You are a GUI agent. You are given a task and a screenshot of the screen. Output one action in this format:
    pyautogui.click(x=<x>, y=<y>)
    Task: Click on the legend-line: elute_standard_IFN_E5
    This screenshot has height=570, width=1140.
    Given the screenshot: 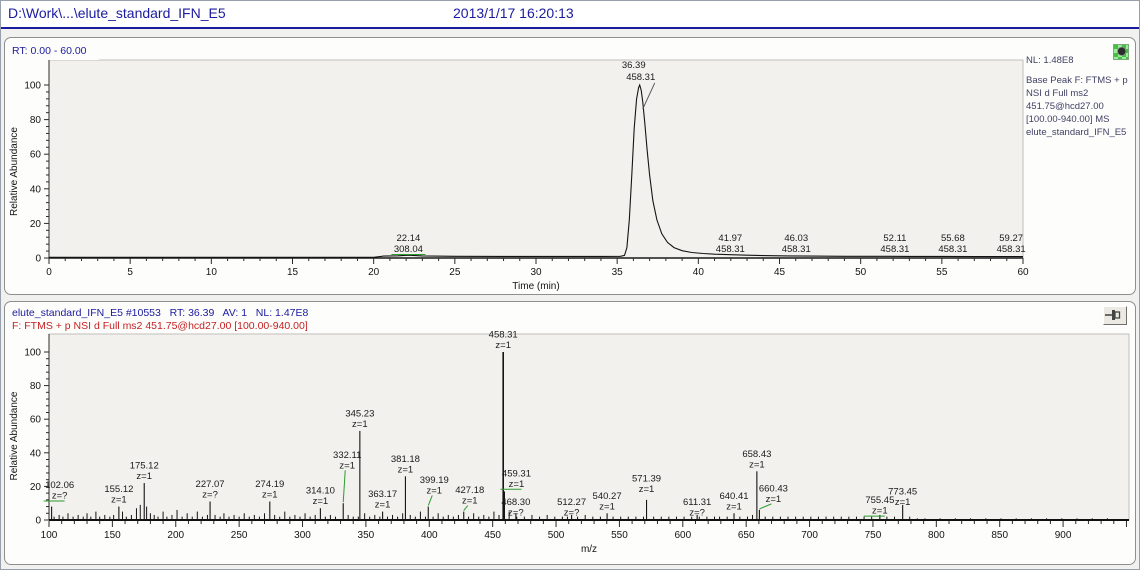 What is the action you would take?
    pyautogui.click(x=1076, y=132)
    